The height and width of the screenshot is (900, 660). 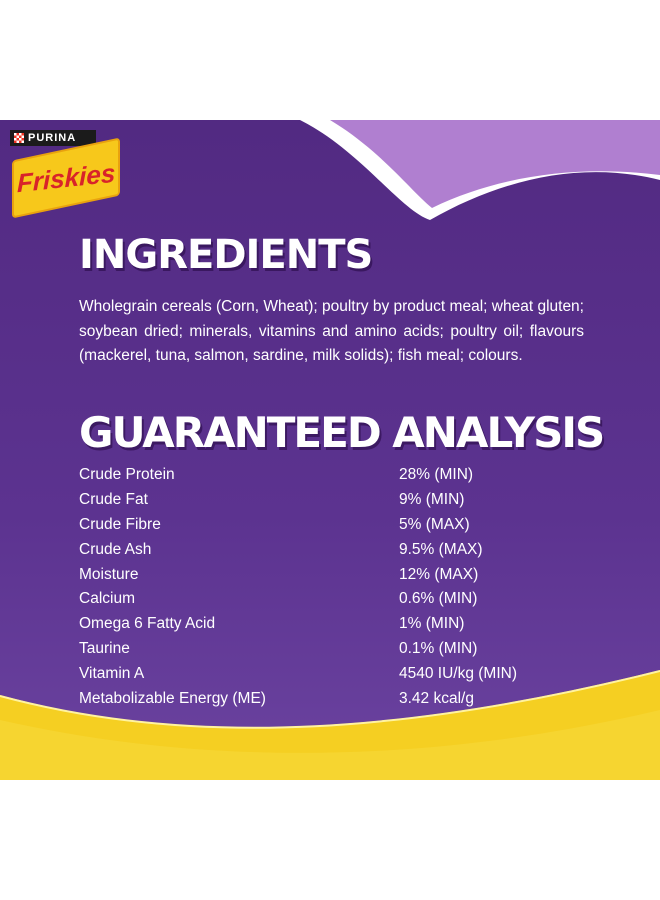 I want to click on nutrient-value: 5% (MAX), so click(x=434, y=524).